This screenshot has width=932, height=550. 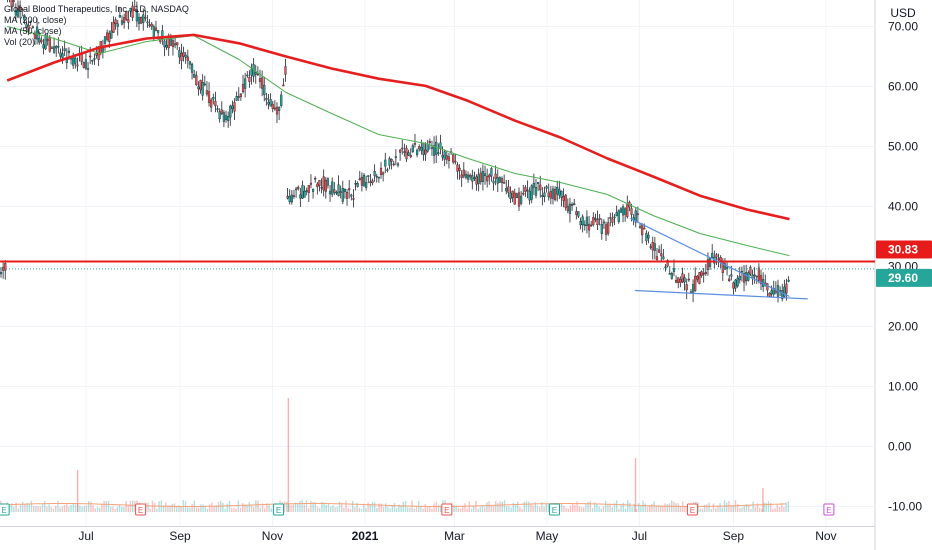 I want to click on legend-ma-200: MA (200, close), so click(x=35, y=20).